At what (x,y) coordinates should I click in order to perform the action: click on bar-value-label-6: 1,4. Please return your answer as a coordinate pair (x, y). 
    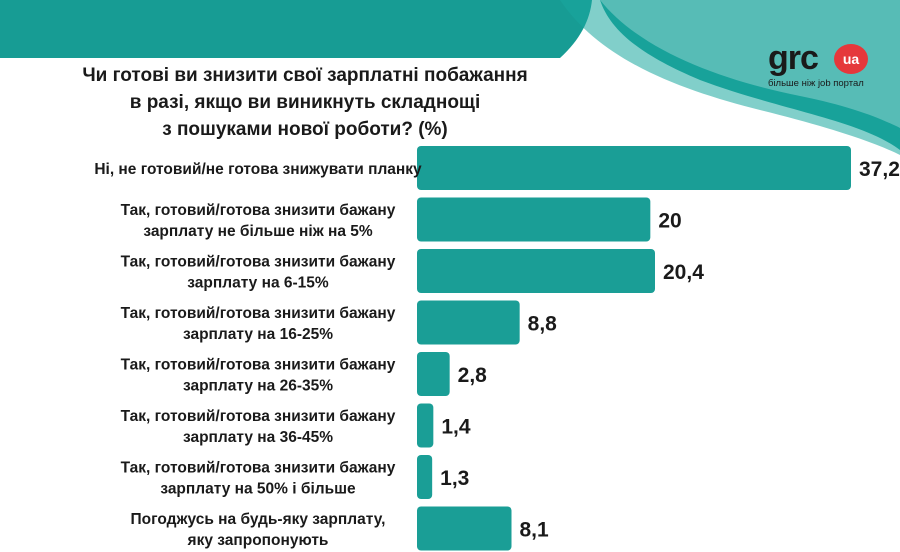
    Looking at the image, I should click on (456, 427).